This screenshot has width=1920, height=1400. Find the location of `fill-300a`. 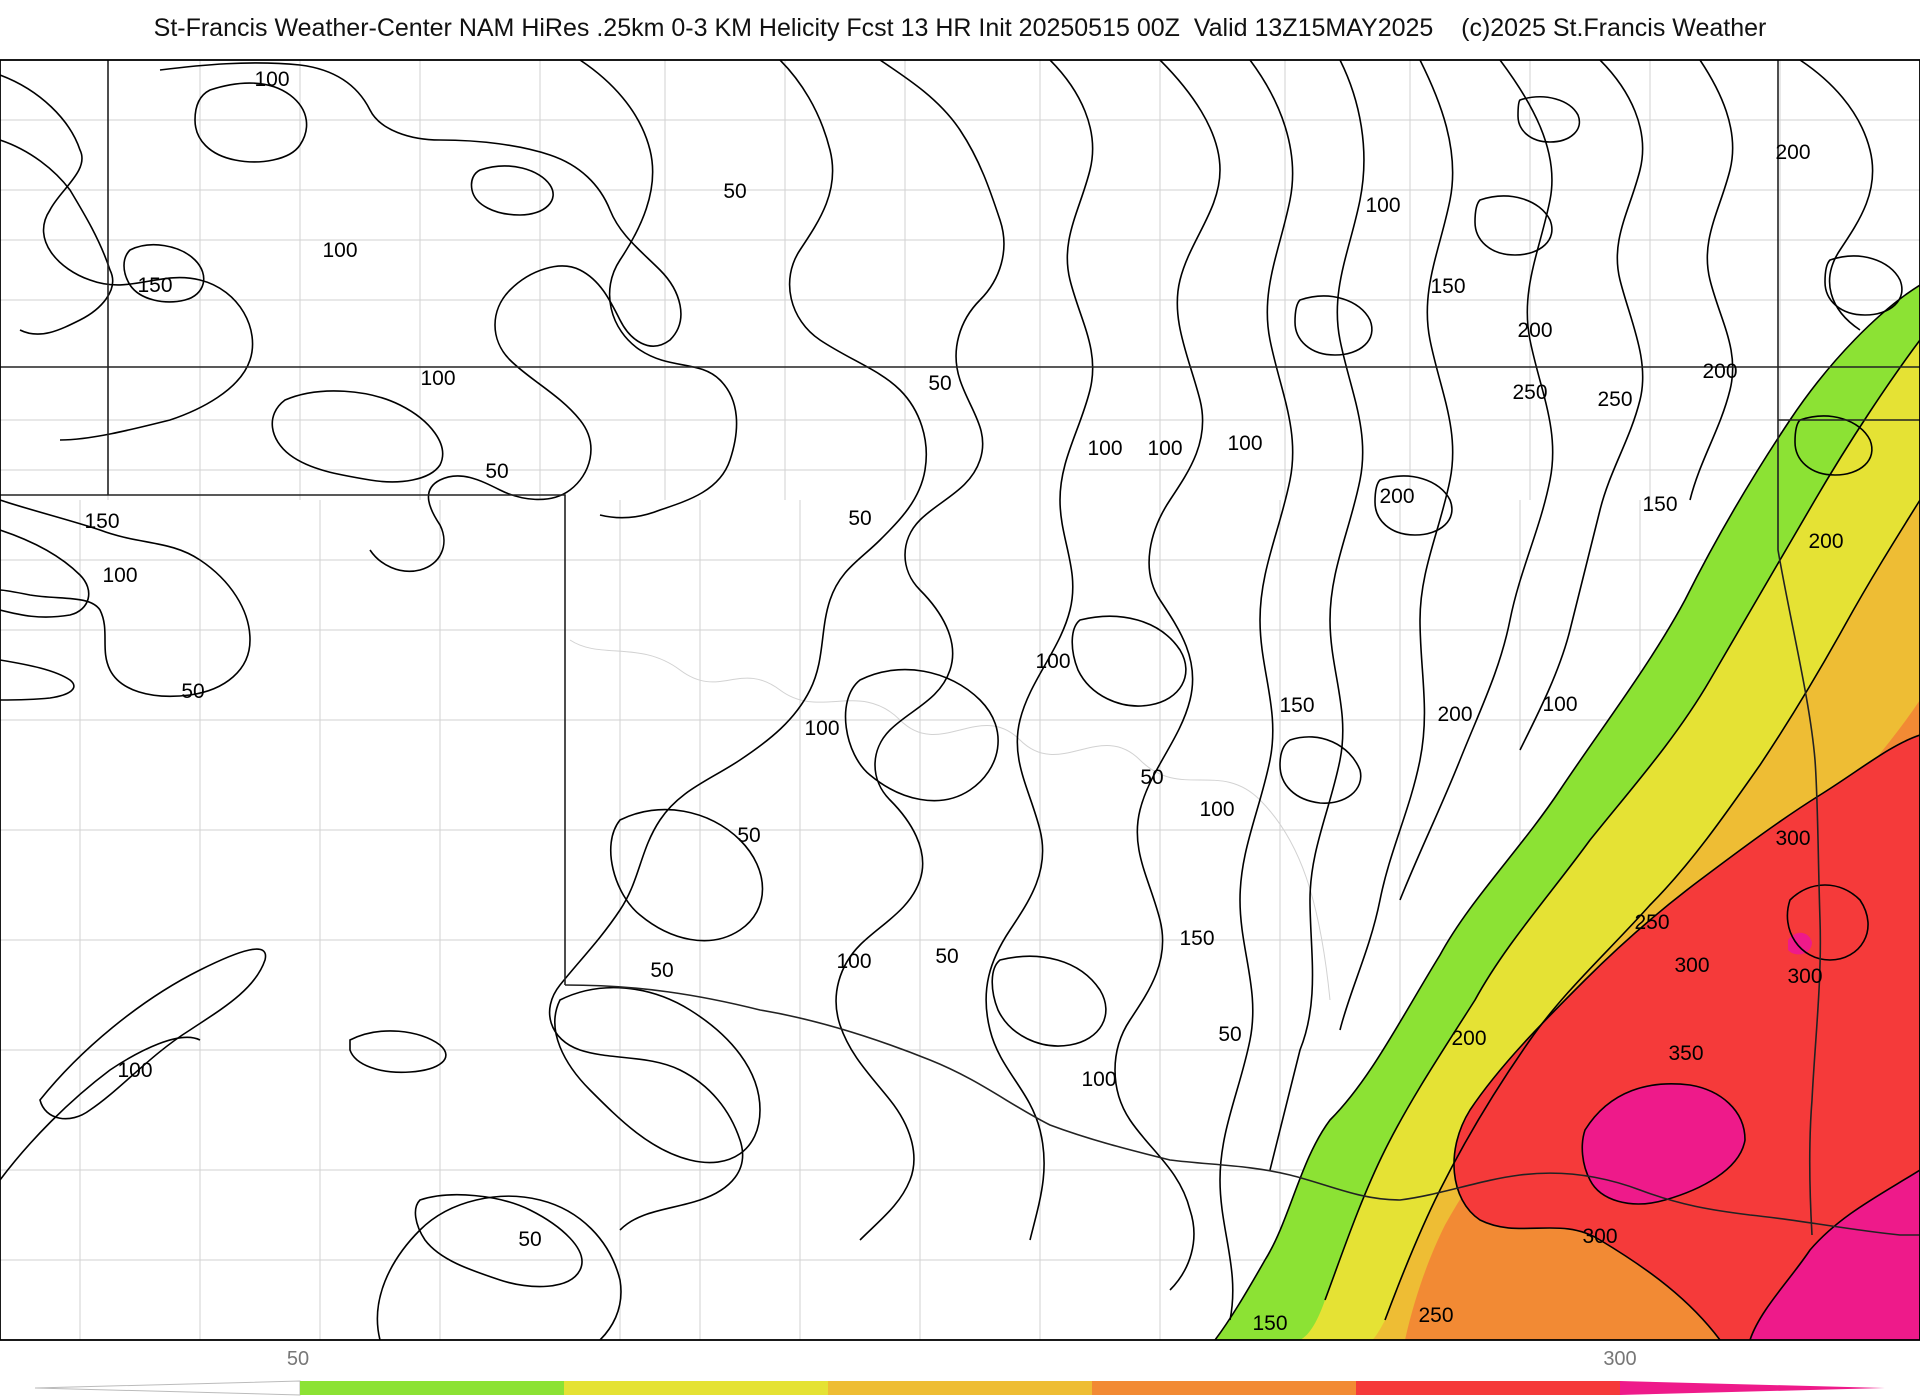

fill-300a is located at coordinates (1663, 1143).